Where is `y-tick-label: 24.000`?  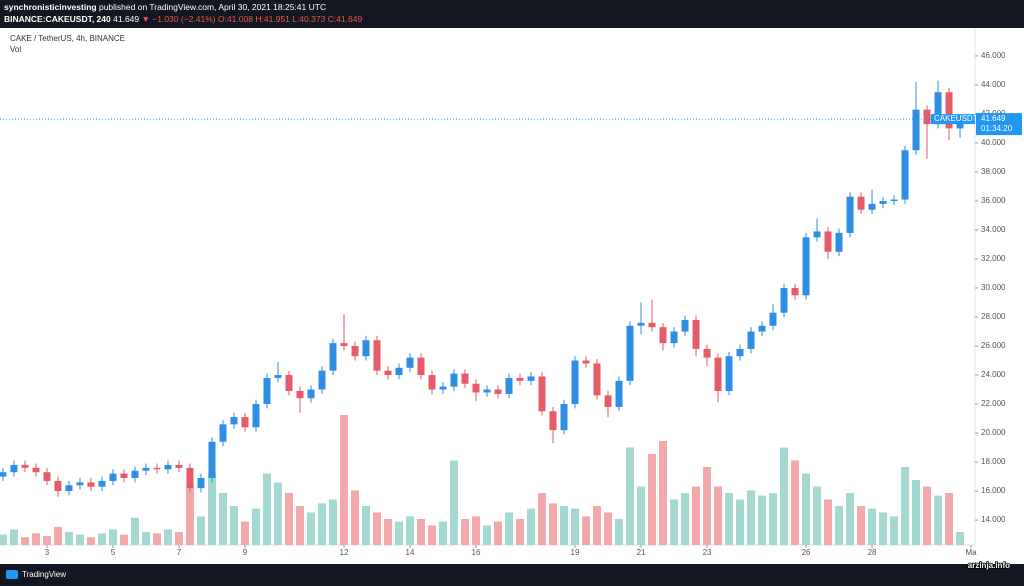 y-tick-label: 24.000 is located at coordinates (993, 374).